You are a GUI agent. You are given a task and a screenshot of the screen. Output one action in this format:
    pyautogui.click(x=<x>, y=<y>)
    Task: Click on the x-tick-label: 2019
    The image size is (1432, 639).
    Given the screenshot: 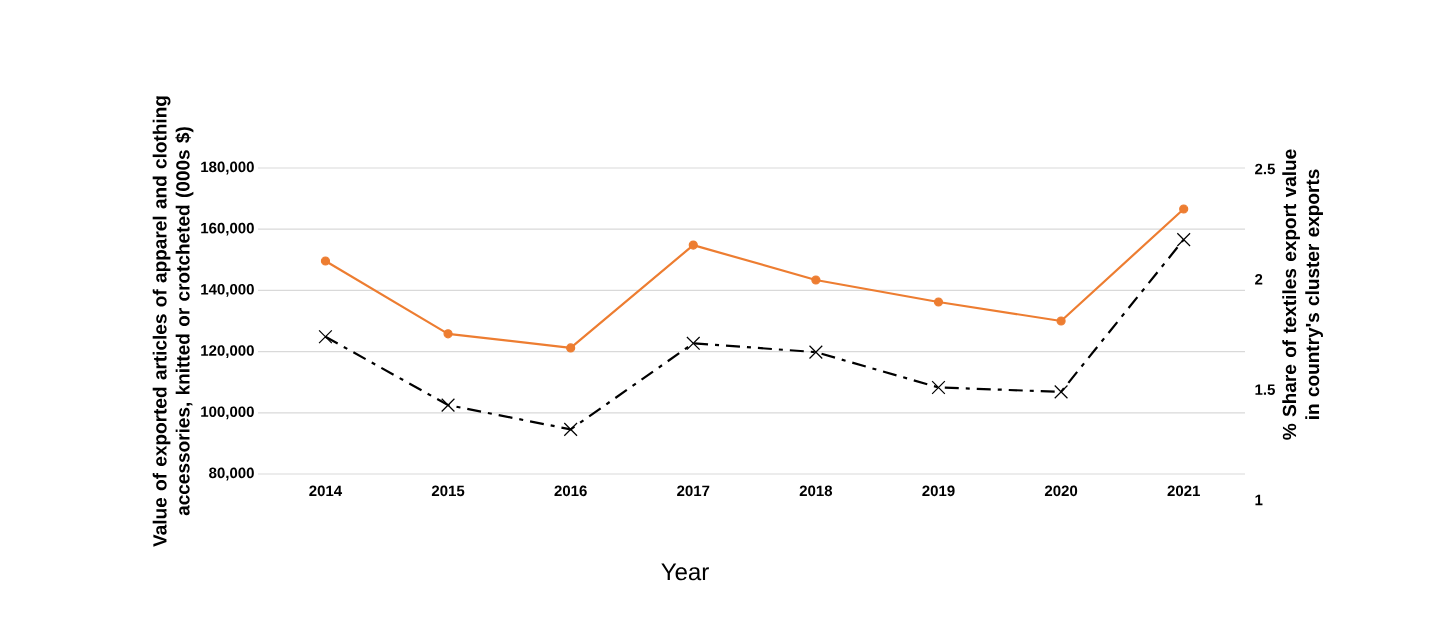 What is the action you would take?
    pyautogui.click(x=938, y=491)
    